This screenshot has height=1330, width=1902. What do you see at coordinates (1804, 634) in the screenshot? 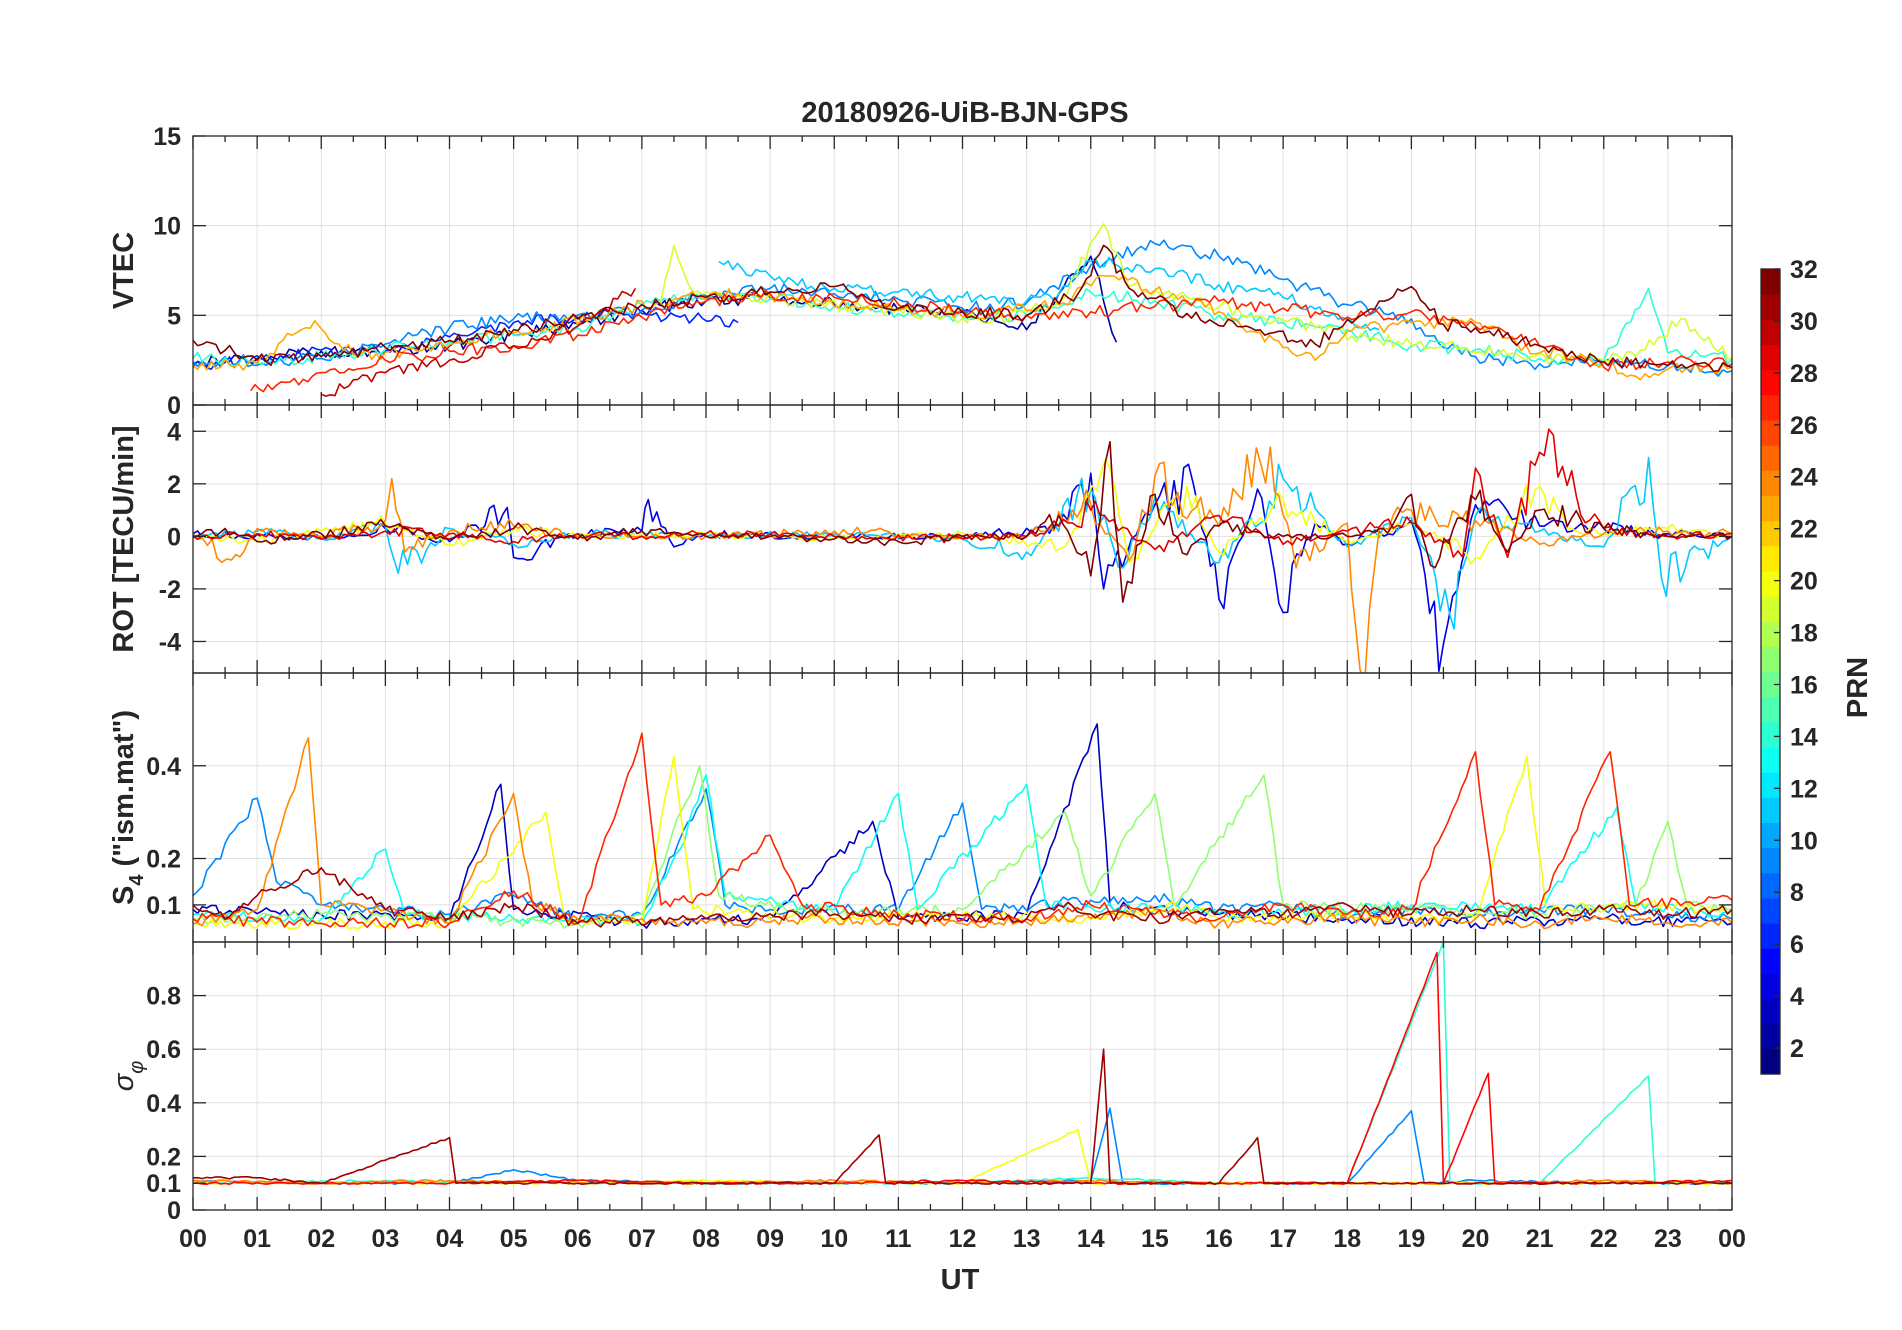
I see `colorbar-tick-label: 18` at bounding box center [1804, 634].